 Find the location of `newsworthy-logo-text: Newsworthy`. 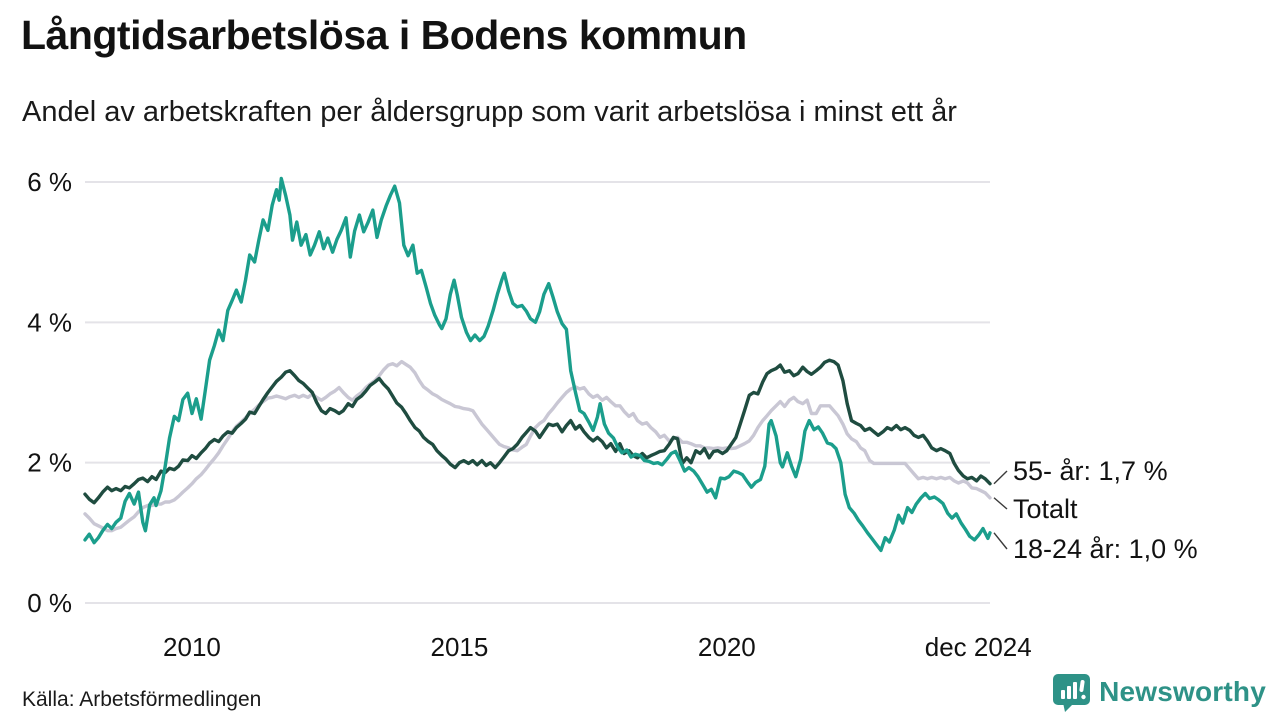

newsworthy-logo-text: Newsworthy is located at coordinates (1182, 691).